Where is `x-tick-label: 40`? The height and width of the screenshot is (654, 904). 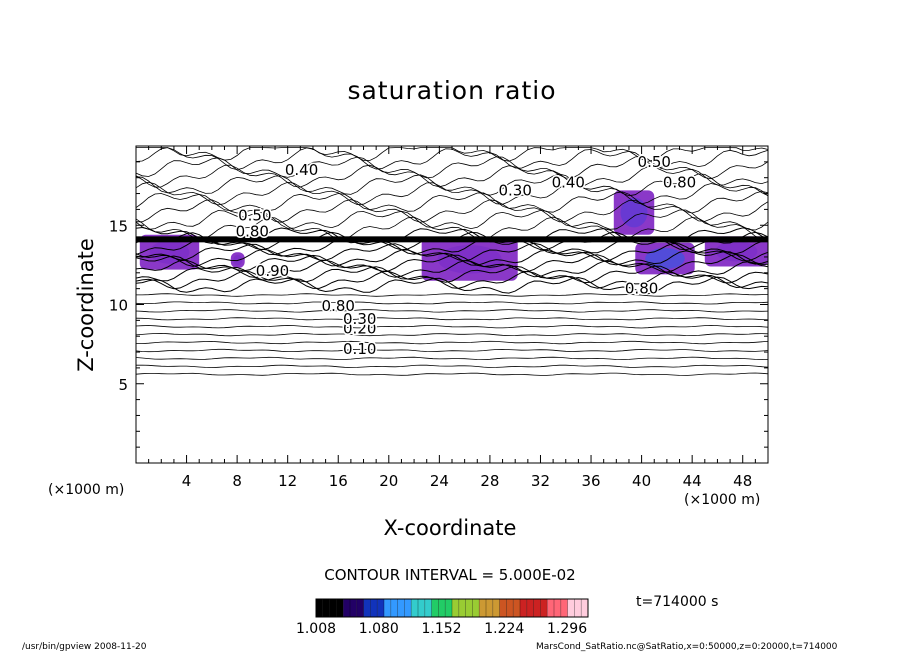
x-tick-label: 40 is located at coordinates (641, 481).